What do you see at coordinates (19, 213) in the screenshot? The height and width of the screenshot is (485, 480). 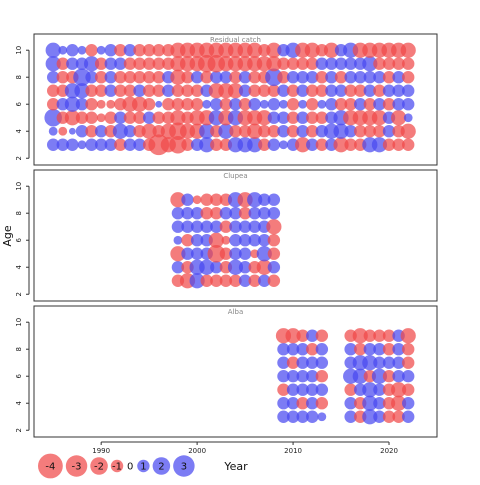 I see `y-tick-label: 8` at bounding box center [19, 213].